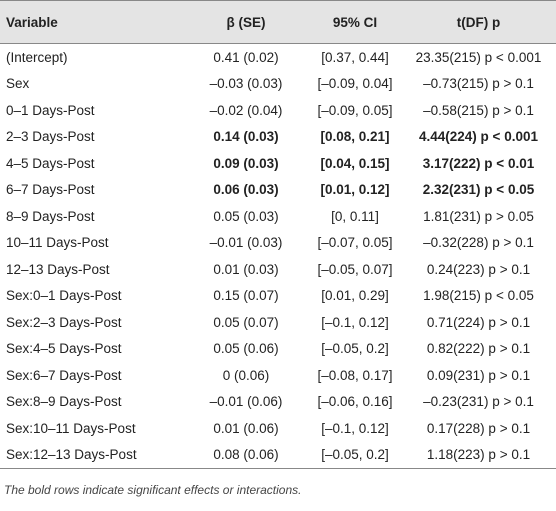  What do you see at coordinates (478, 137) in the screenshot?
I see `table-cell: 4.44(224) p < 0.001` at bounding box center [478, 137].